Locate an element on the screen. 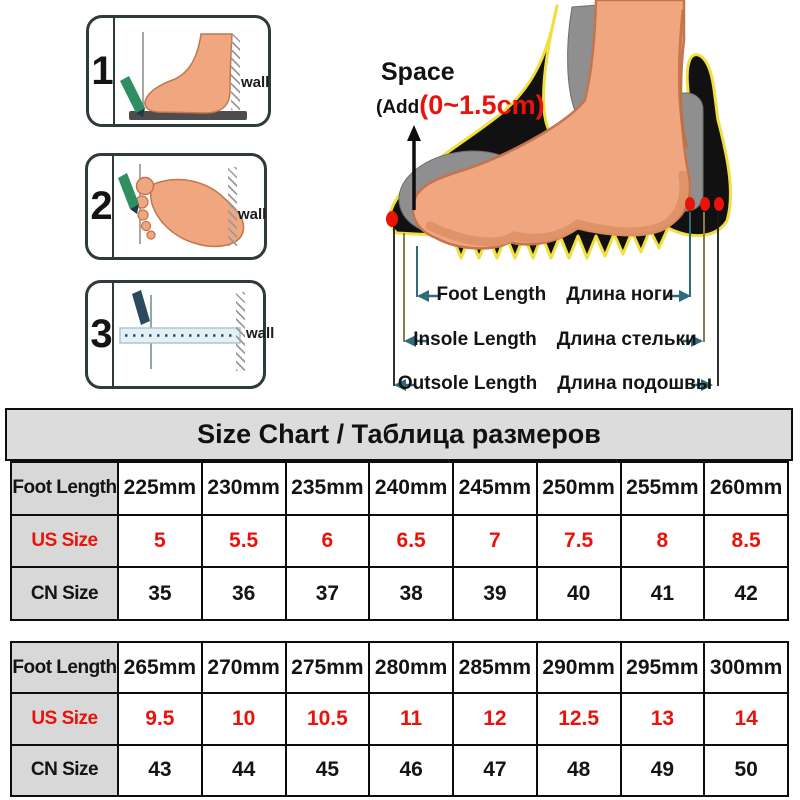 The image size is (800, 800). cn-size-cell: 45 is located at coordinates (327, 770).